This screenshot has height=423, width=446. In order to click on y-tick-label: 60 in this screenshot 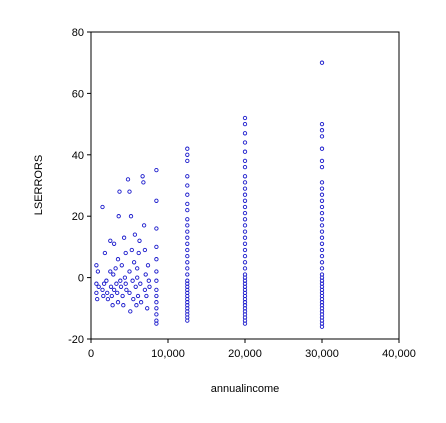, I will do `click(78, 94)`.